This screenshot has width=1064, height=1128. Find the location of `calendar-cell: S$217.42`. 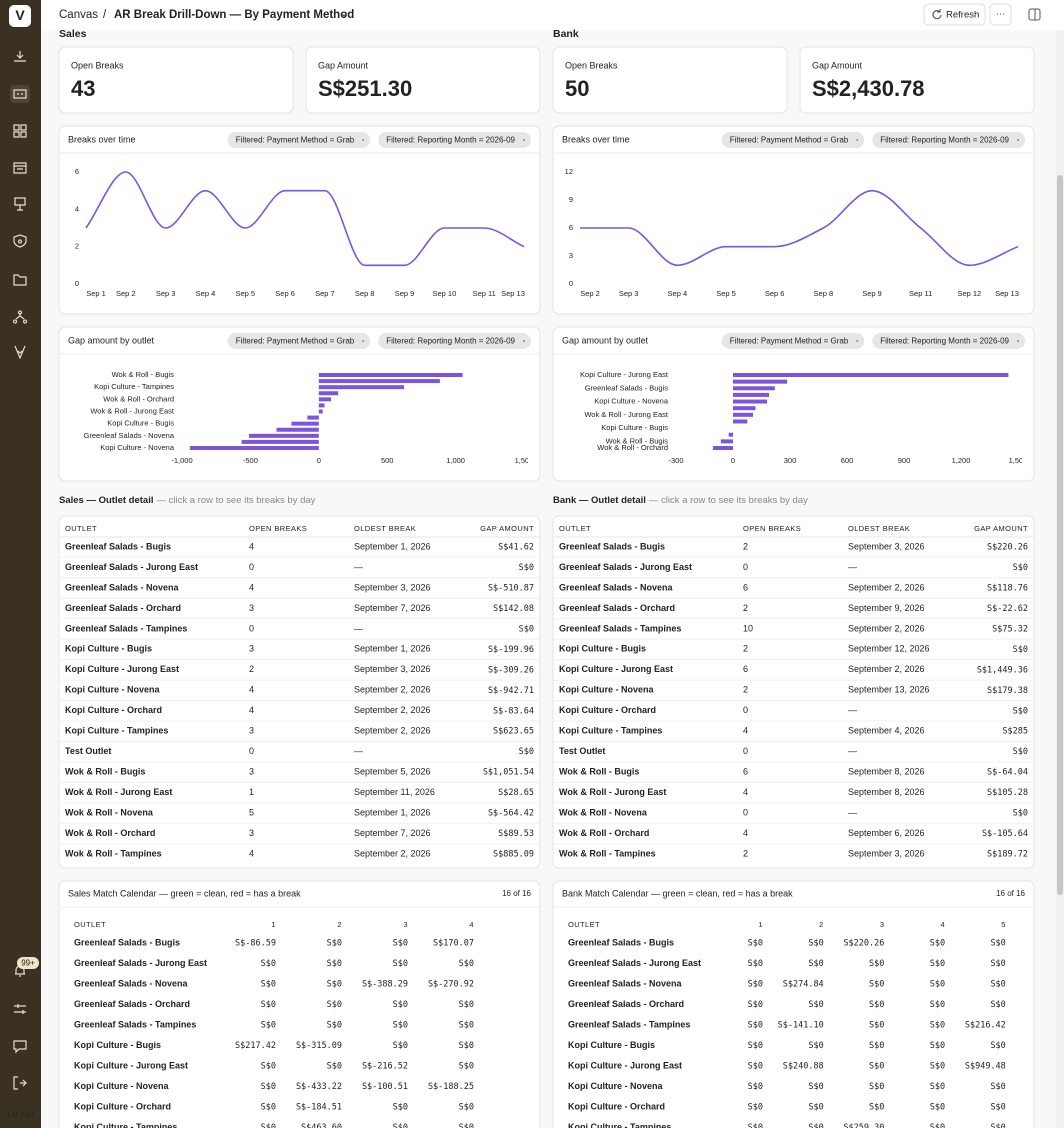

calendar-cell: S$217.42 is located at coordinates (255, 1046).